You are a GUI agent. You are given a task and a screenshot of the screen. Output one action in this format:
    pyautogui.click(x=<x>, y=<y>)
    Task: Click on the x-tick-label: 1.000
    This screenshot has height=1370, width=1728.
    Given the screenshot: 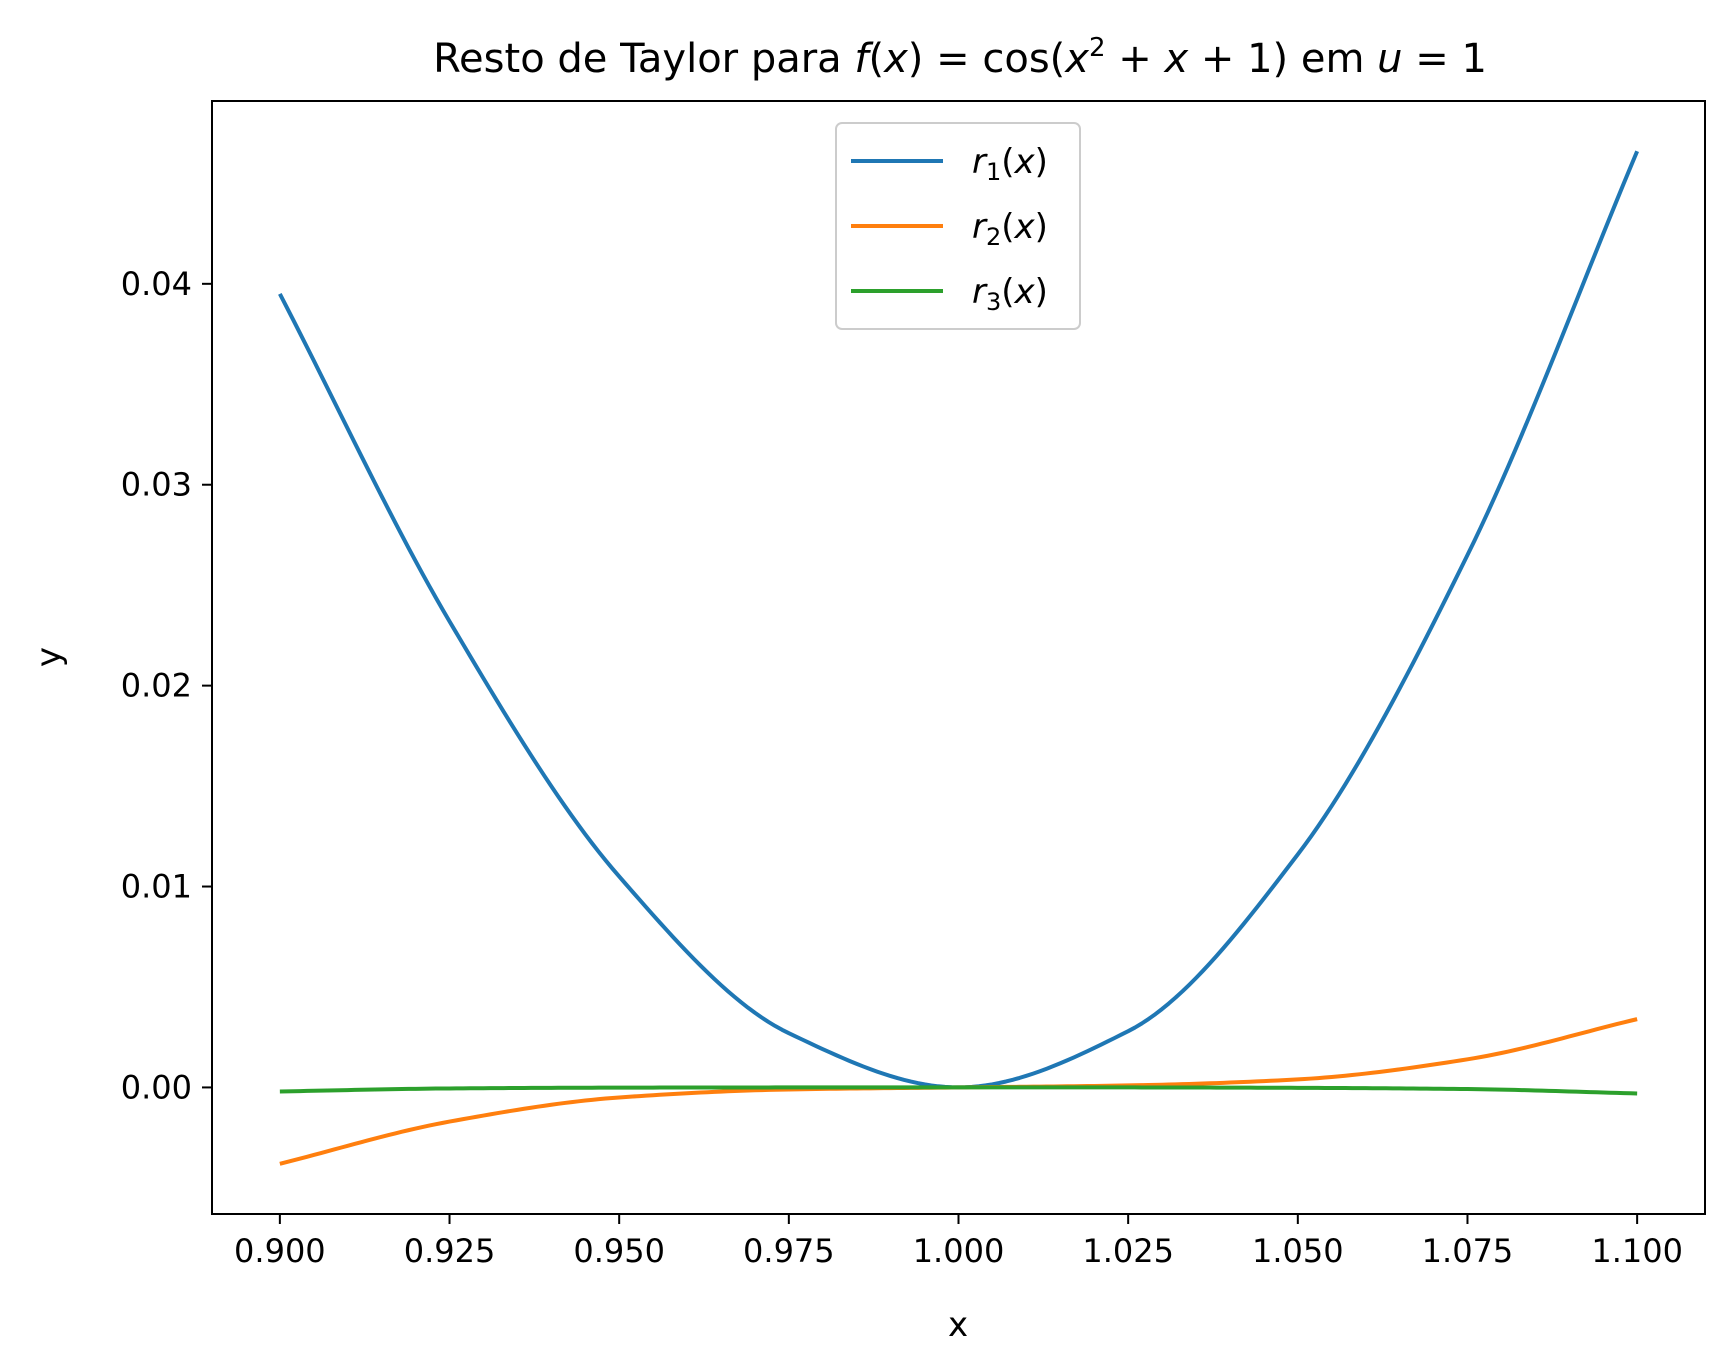 What is the action you would take?
    pyautogui.click(x=959, y=1251)
    